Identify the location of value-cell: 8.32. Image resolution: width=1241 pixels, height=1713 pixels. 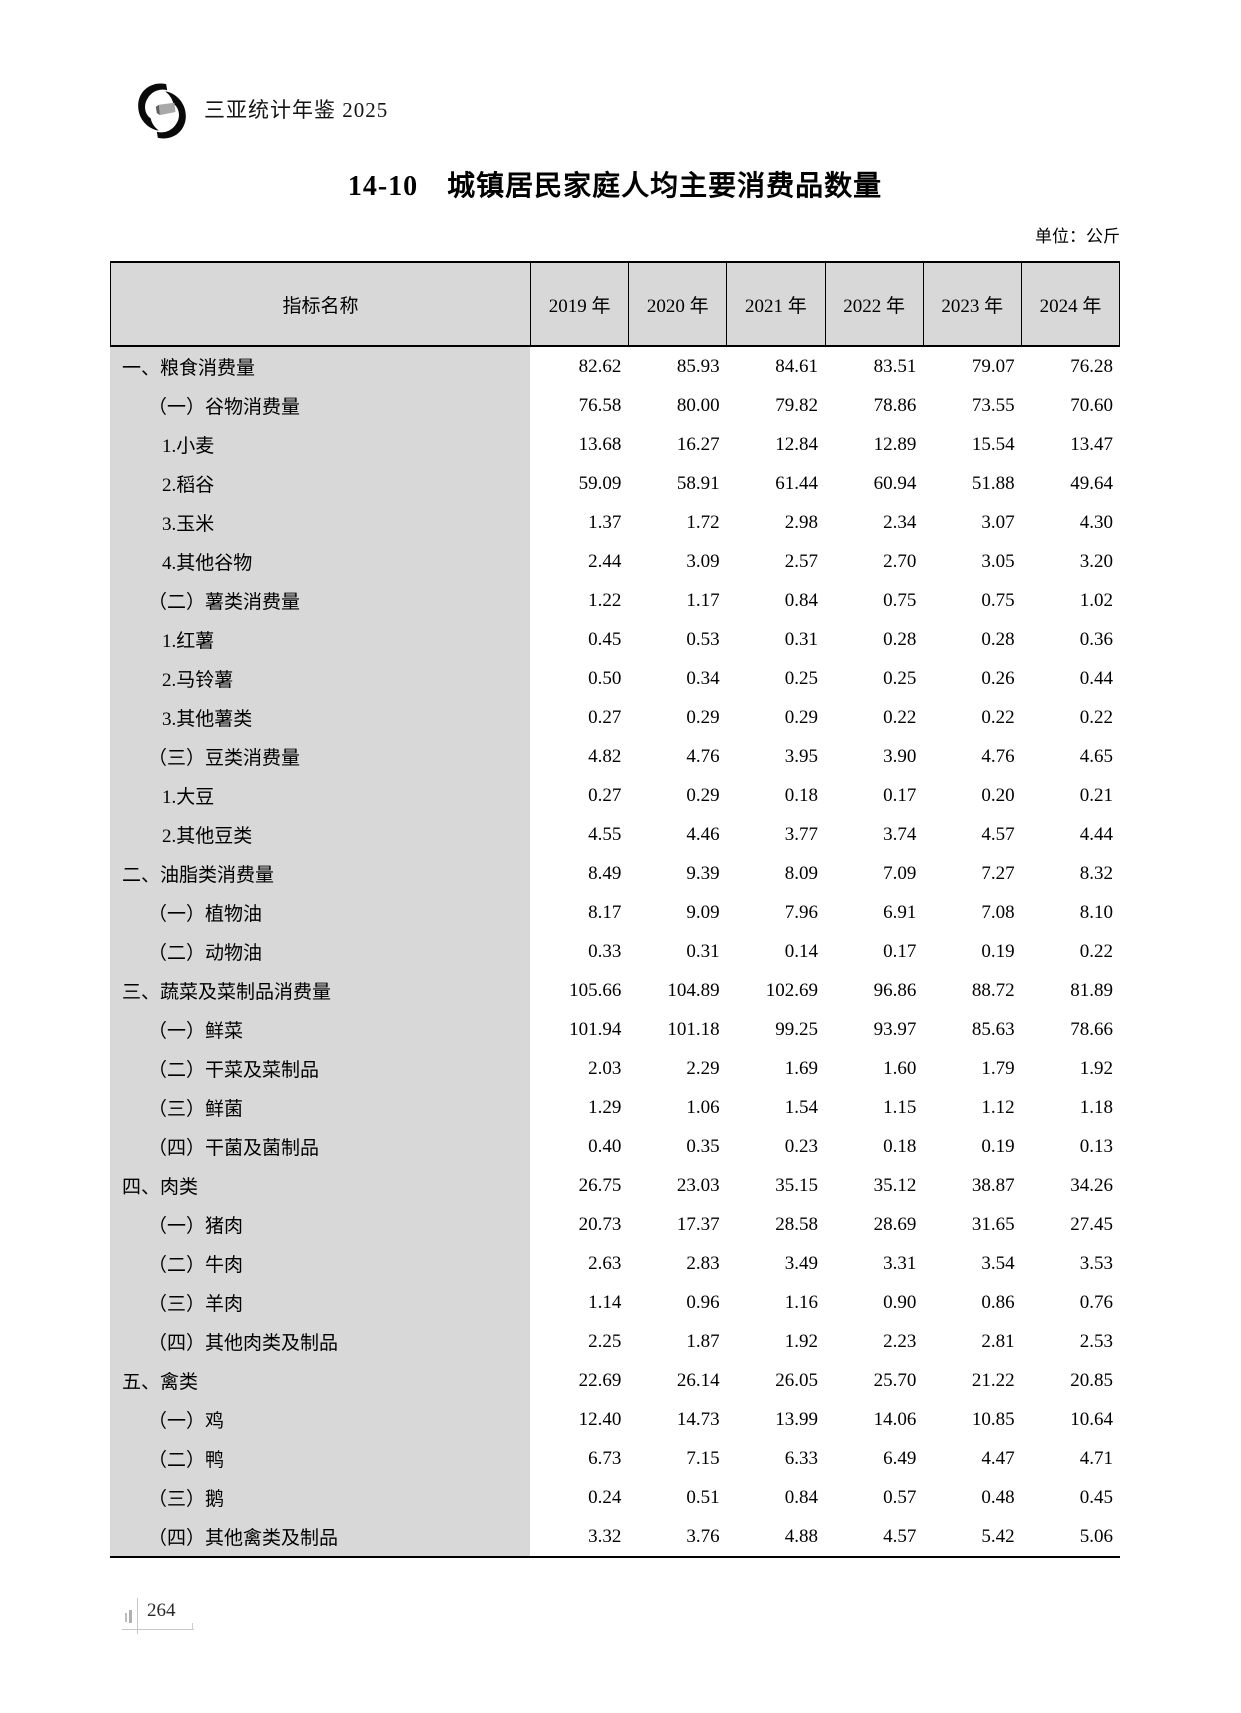
(1096, 873).